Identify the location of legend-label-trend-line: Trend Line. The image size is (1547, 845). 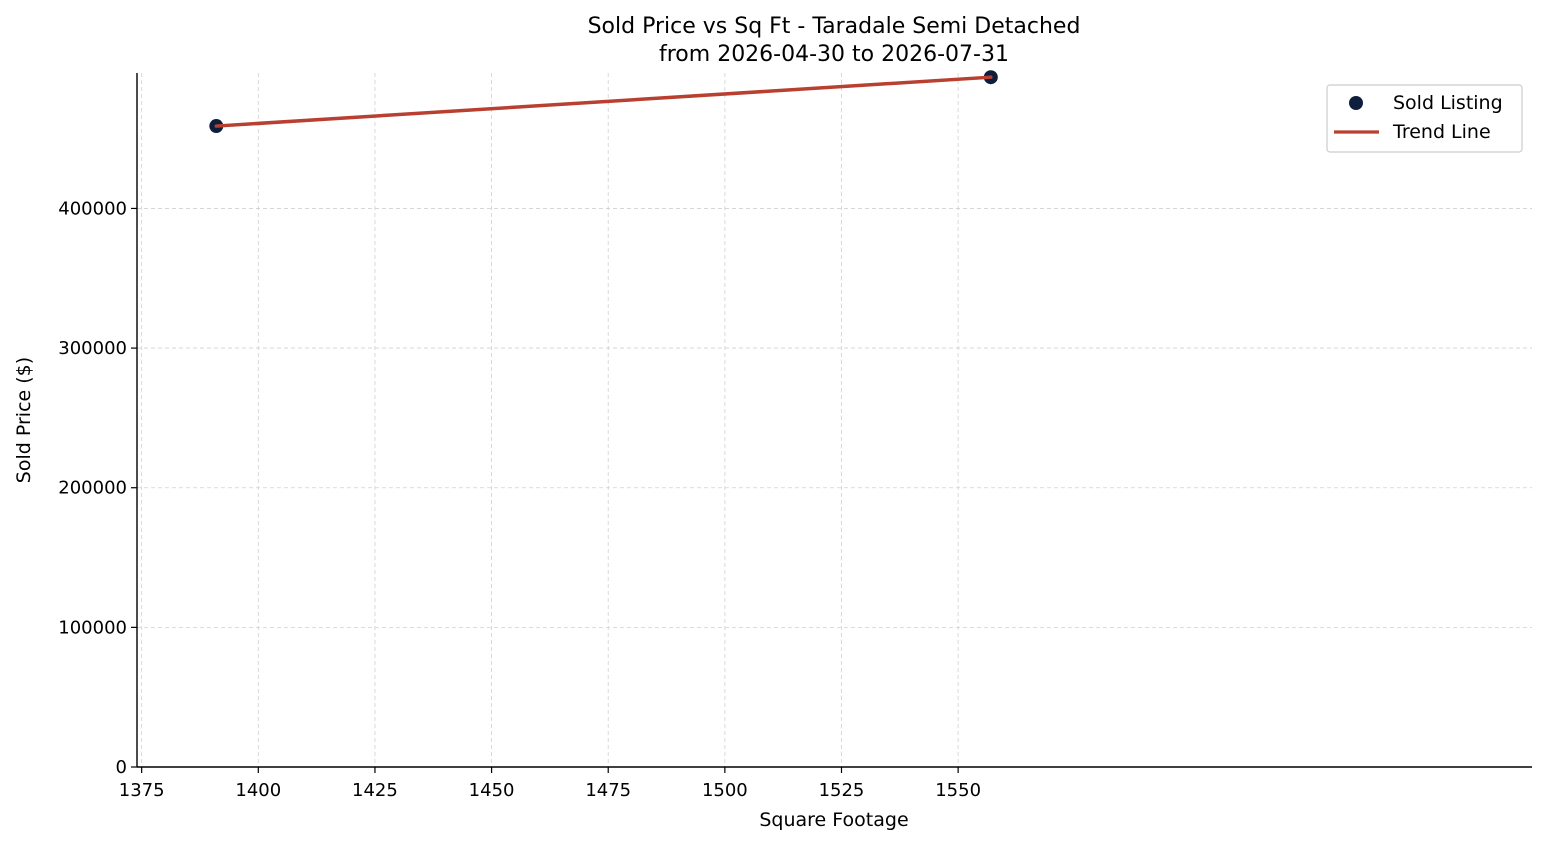
(1441, 132).